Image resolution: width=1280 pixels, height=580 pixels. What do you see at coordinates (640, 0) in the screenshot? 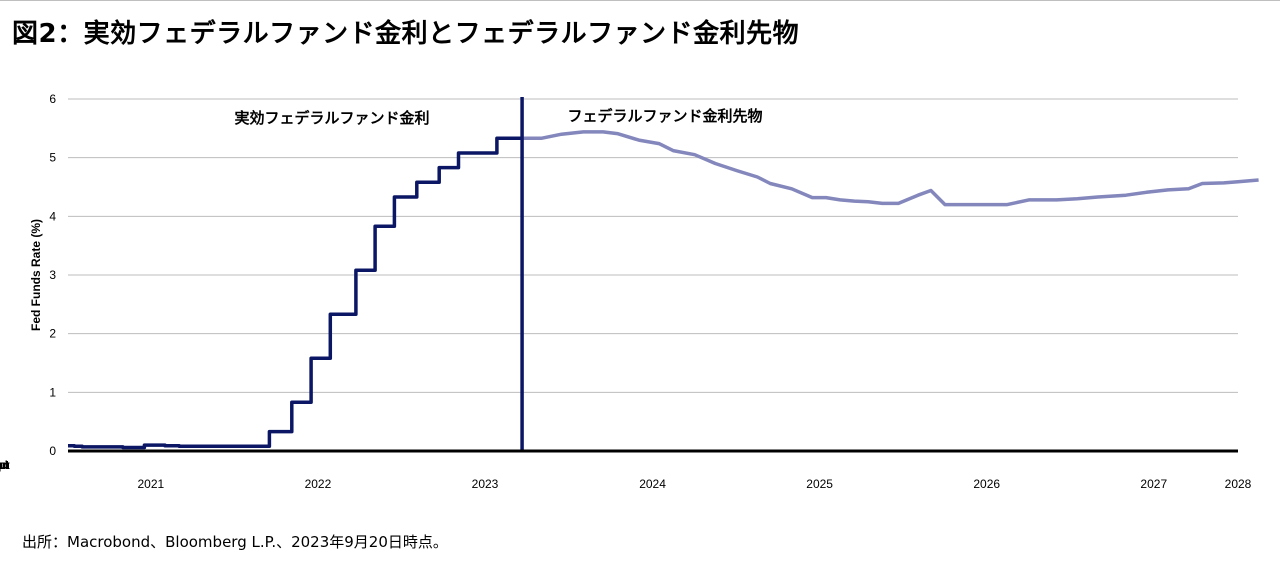
I see `top-border` at bounding box center [640, 0].